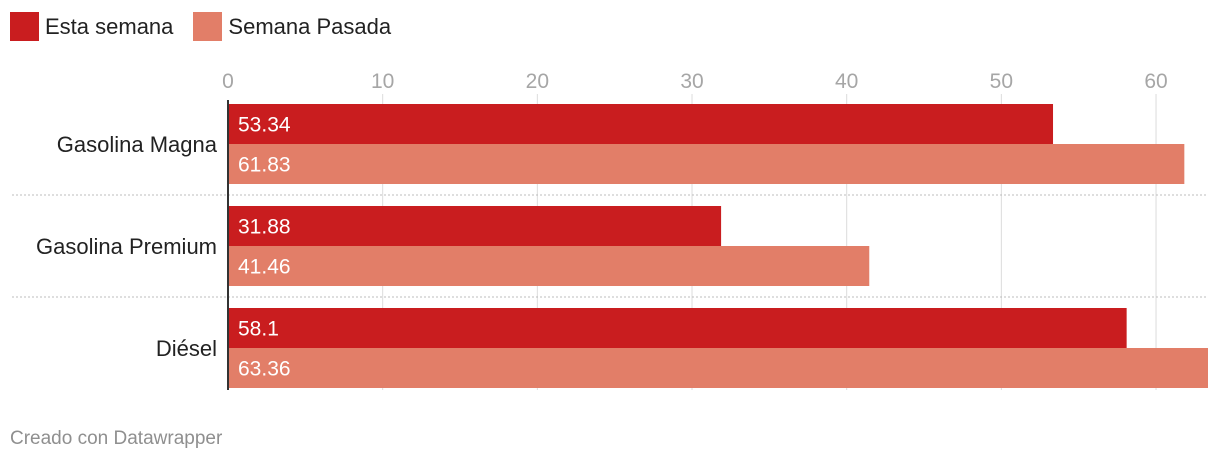 The image size is (1220, 466). What do you see at coordinates (641, 124) in the screenshot?
I see `bar-esta-semana-gasolina-magna` at bounding box center [641, 124].